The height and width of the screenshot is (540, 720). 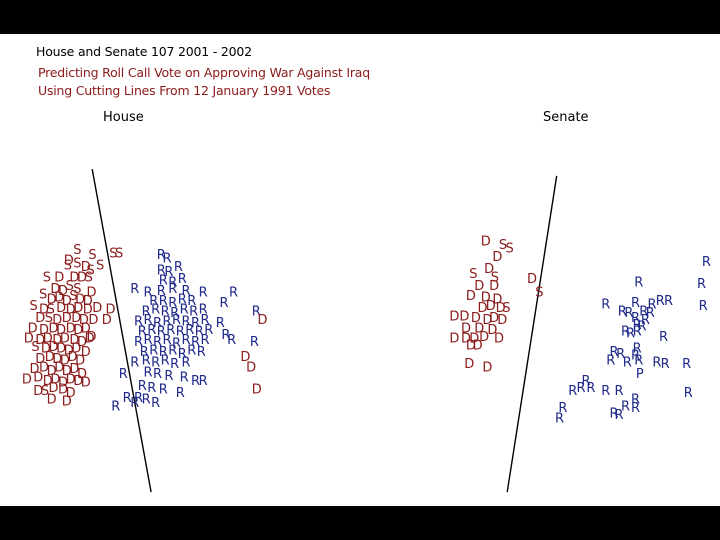 What do you see at coordinates (494, 286) in the screenshot?
I see `senate-point-9: D` at bounding box center [494, 286].